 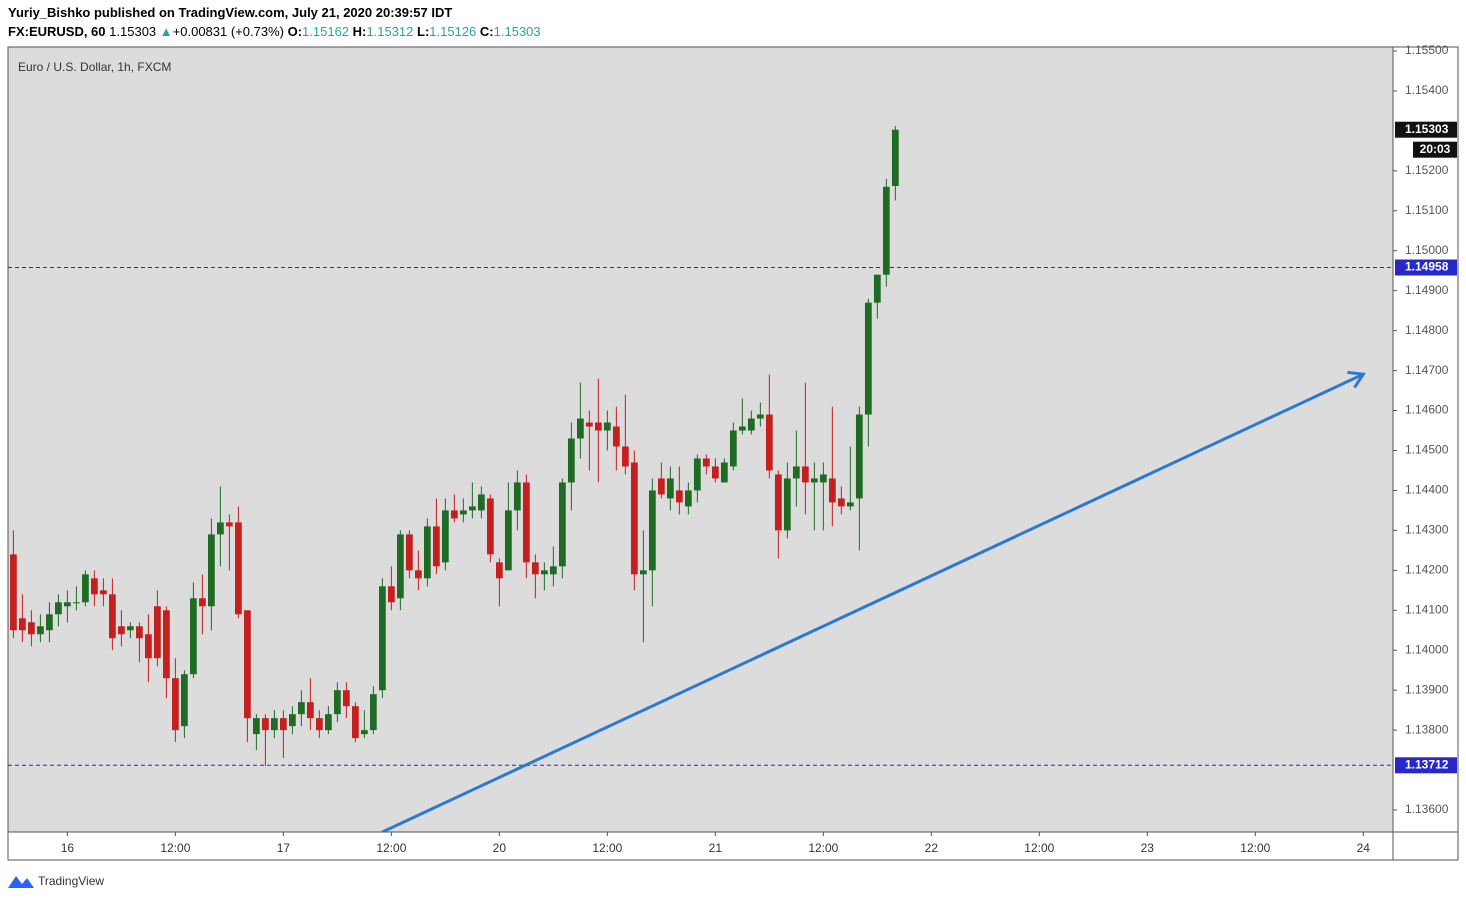 I want to click on level-label: 1.14958, so click(x=1427, y=267).